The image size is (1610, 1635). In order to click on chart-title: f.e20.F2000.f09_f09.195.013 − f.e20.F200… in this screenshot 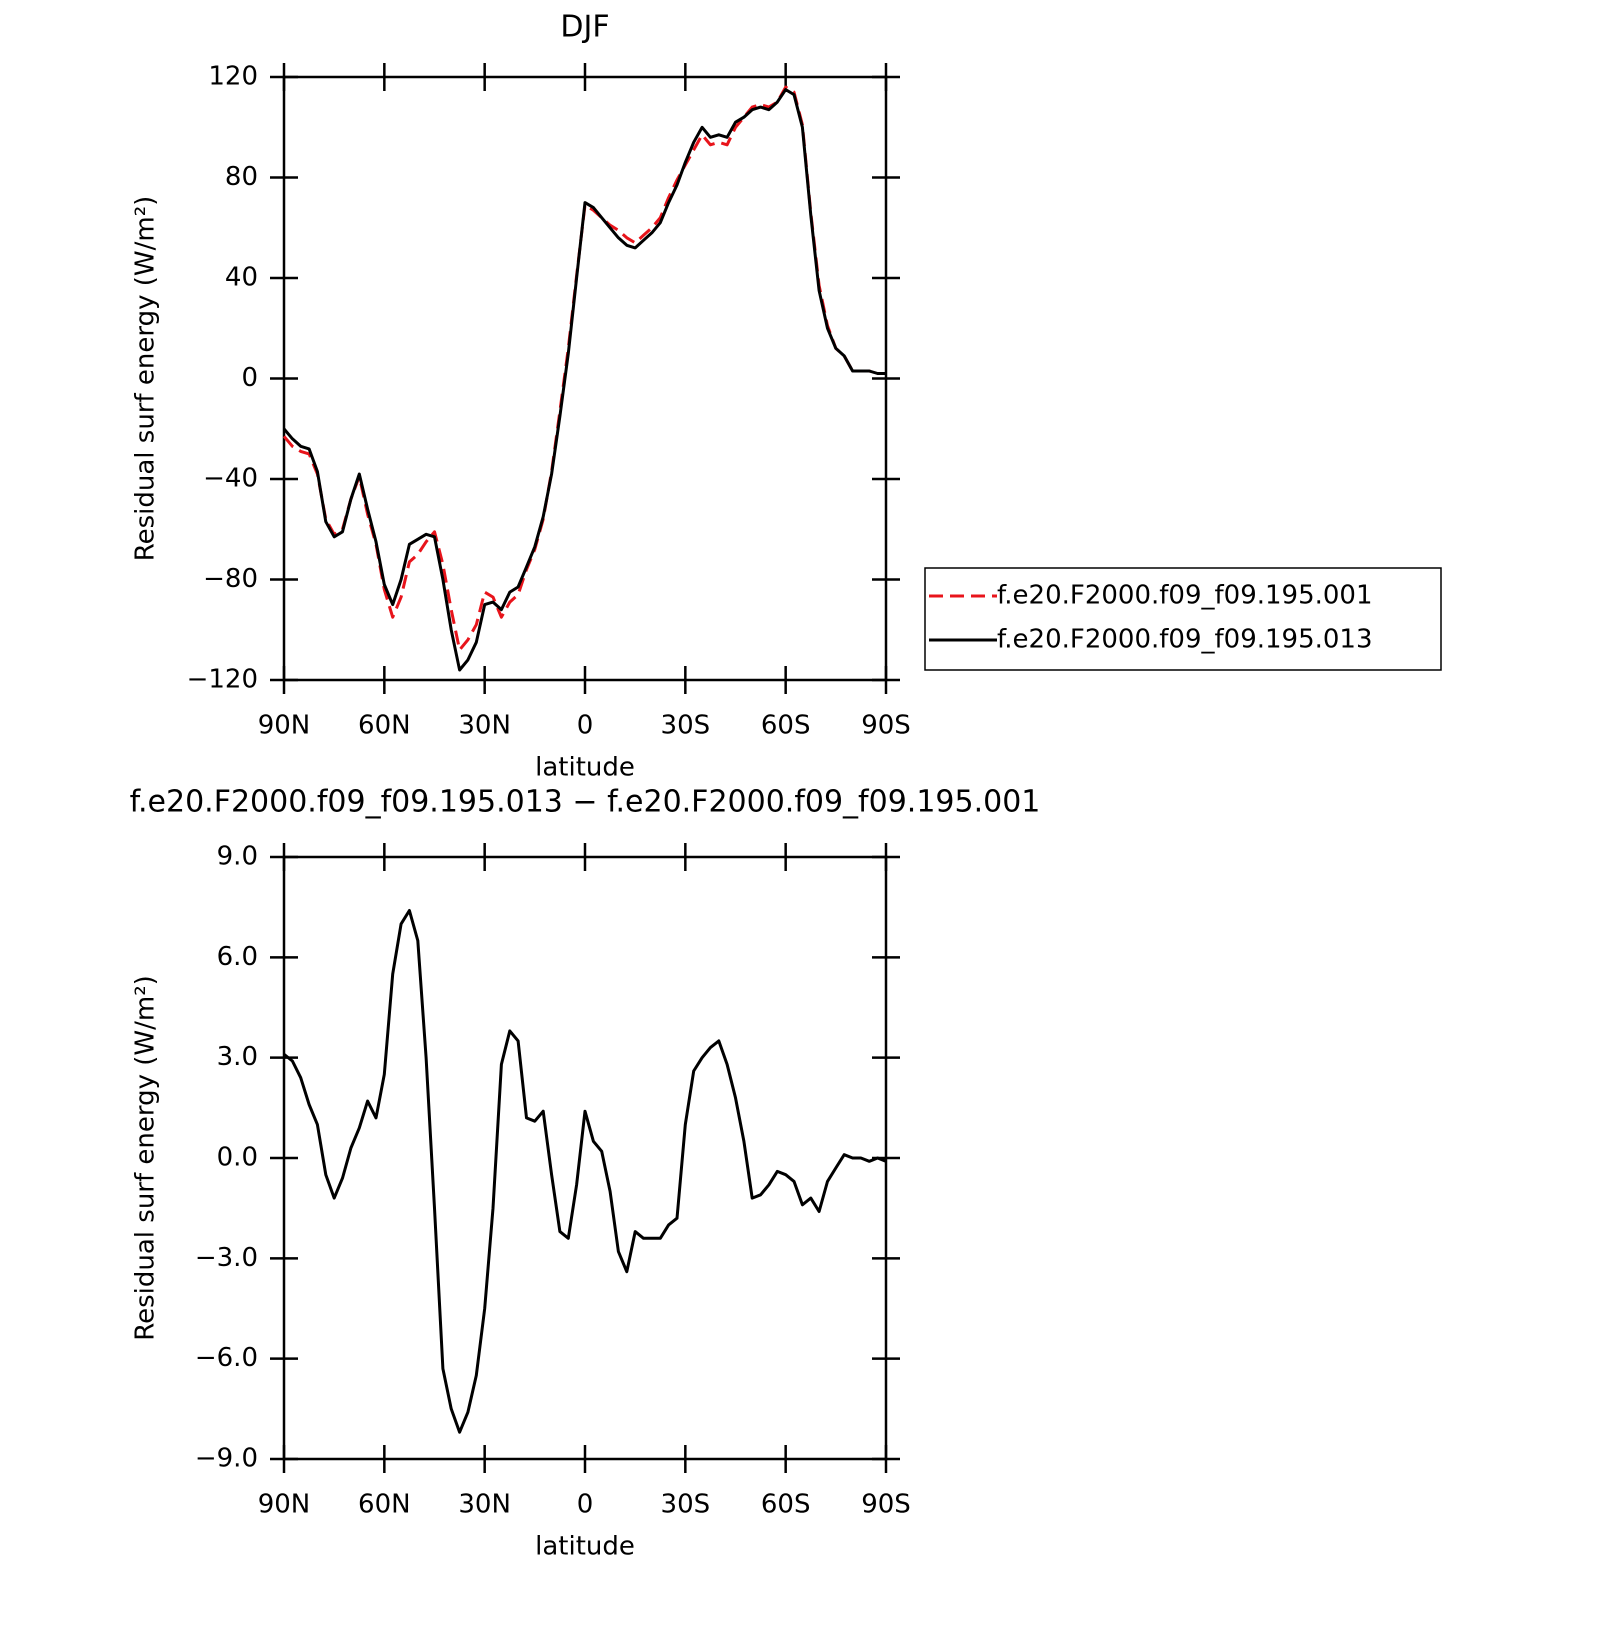, I will do `click(585, 802)`.